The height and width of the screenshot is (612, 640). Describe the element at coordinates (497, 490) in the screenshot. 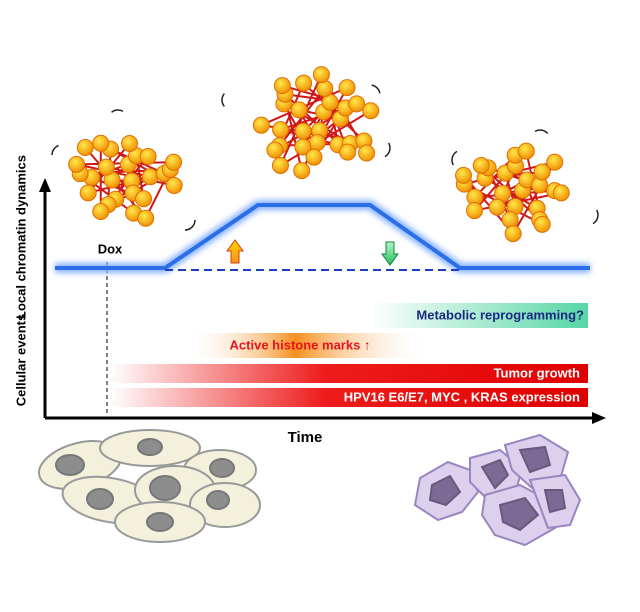

I see `tumor-cells` at that location.